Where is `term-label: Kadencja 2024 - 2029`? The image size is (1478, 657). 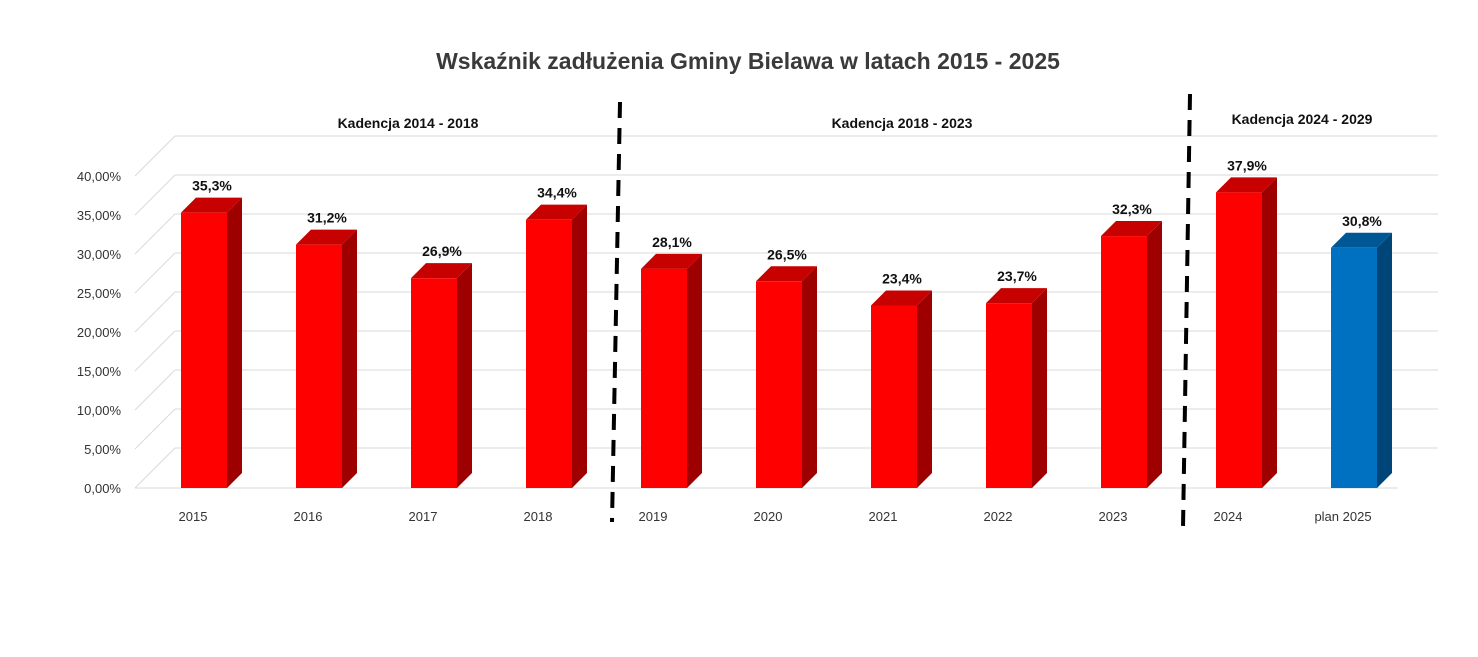 term-label: Kadencja 2024 - 2029 is located at coordinates (1302, 119).